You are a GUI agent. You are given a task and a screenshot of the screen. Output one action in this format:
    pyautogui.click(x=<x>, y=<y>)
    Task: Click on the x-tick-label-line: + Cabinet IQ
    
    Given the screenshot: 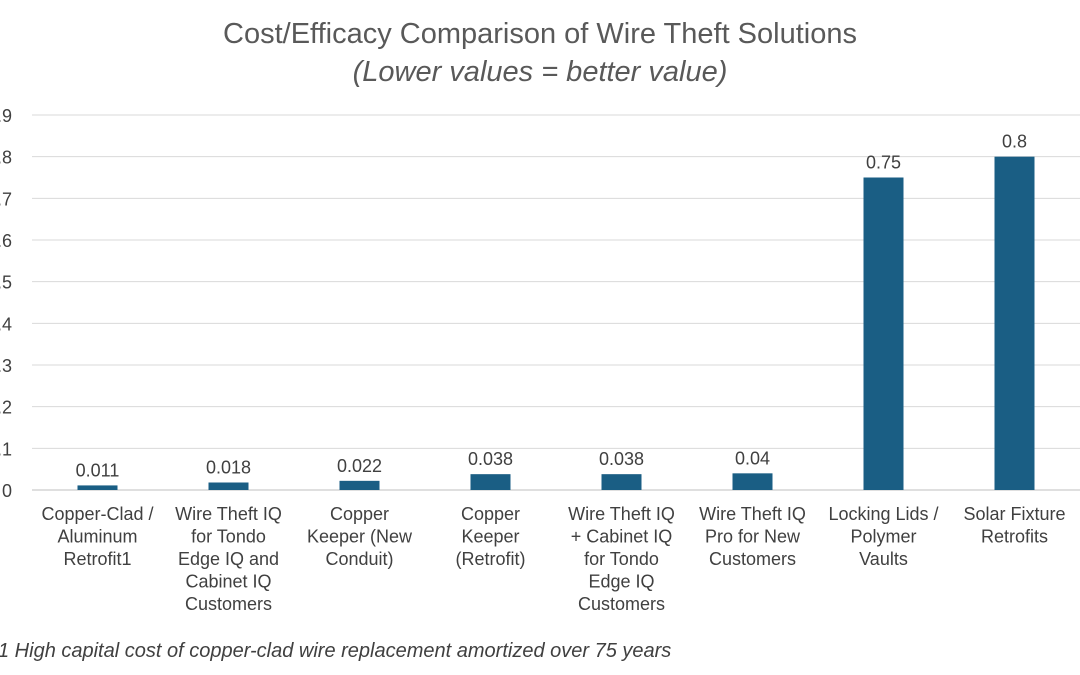 What is the action you would take?
    pyautogui.click(x=622, y=537)
    